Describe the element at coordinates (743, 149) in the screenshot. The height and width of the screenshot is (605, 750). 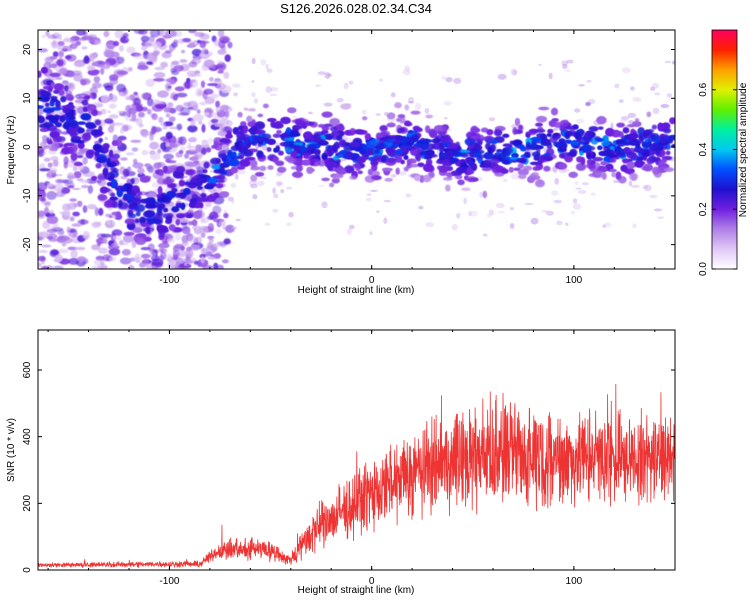
I see `colorbar-label: Normalized spectral amplitude` at that location.